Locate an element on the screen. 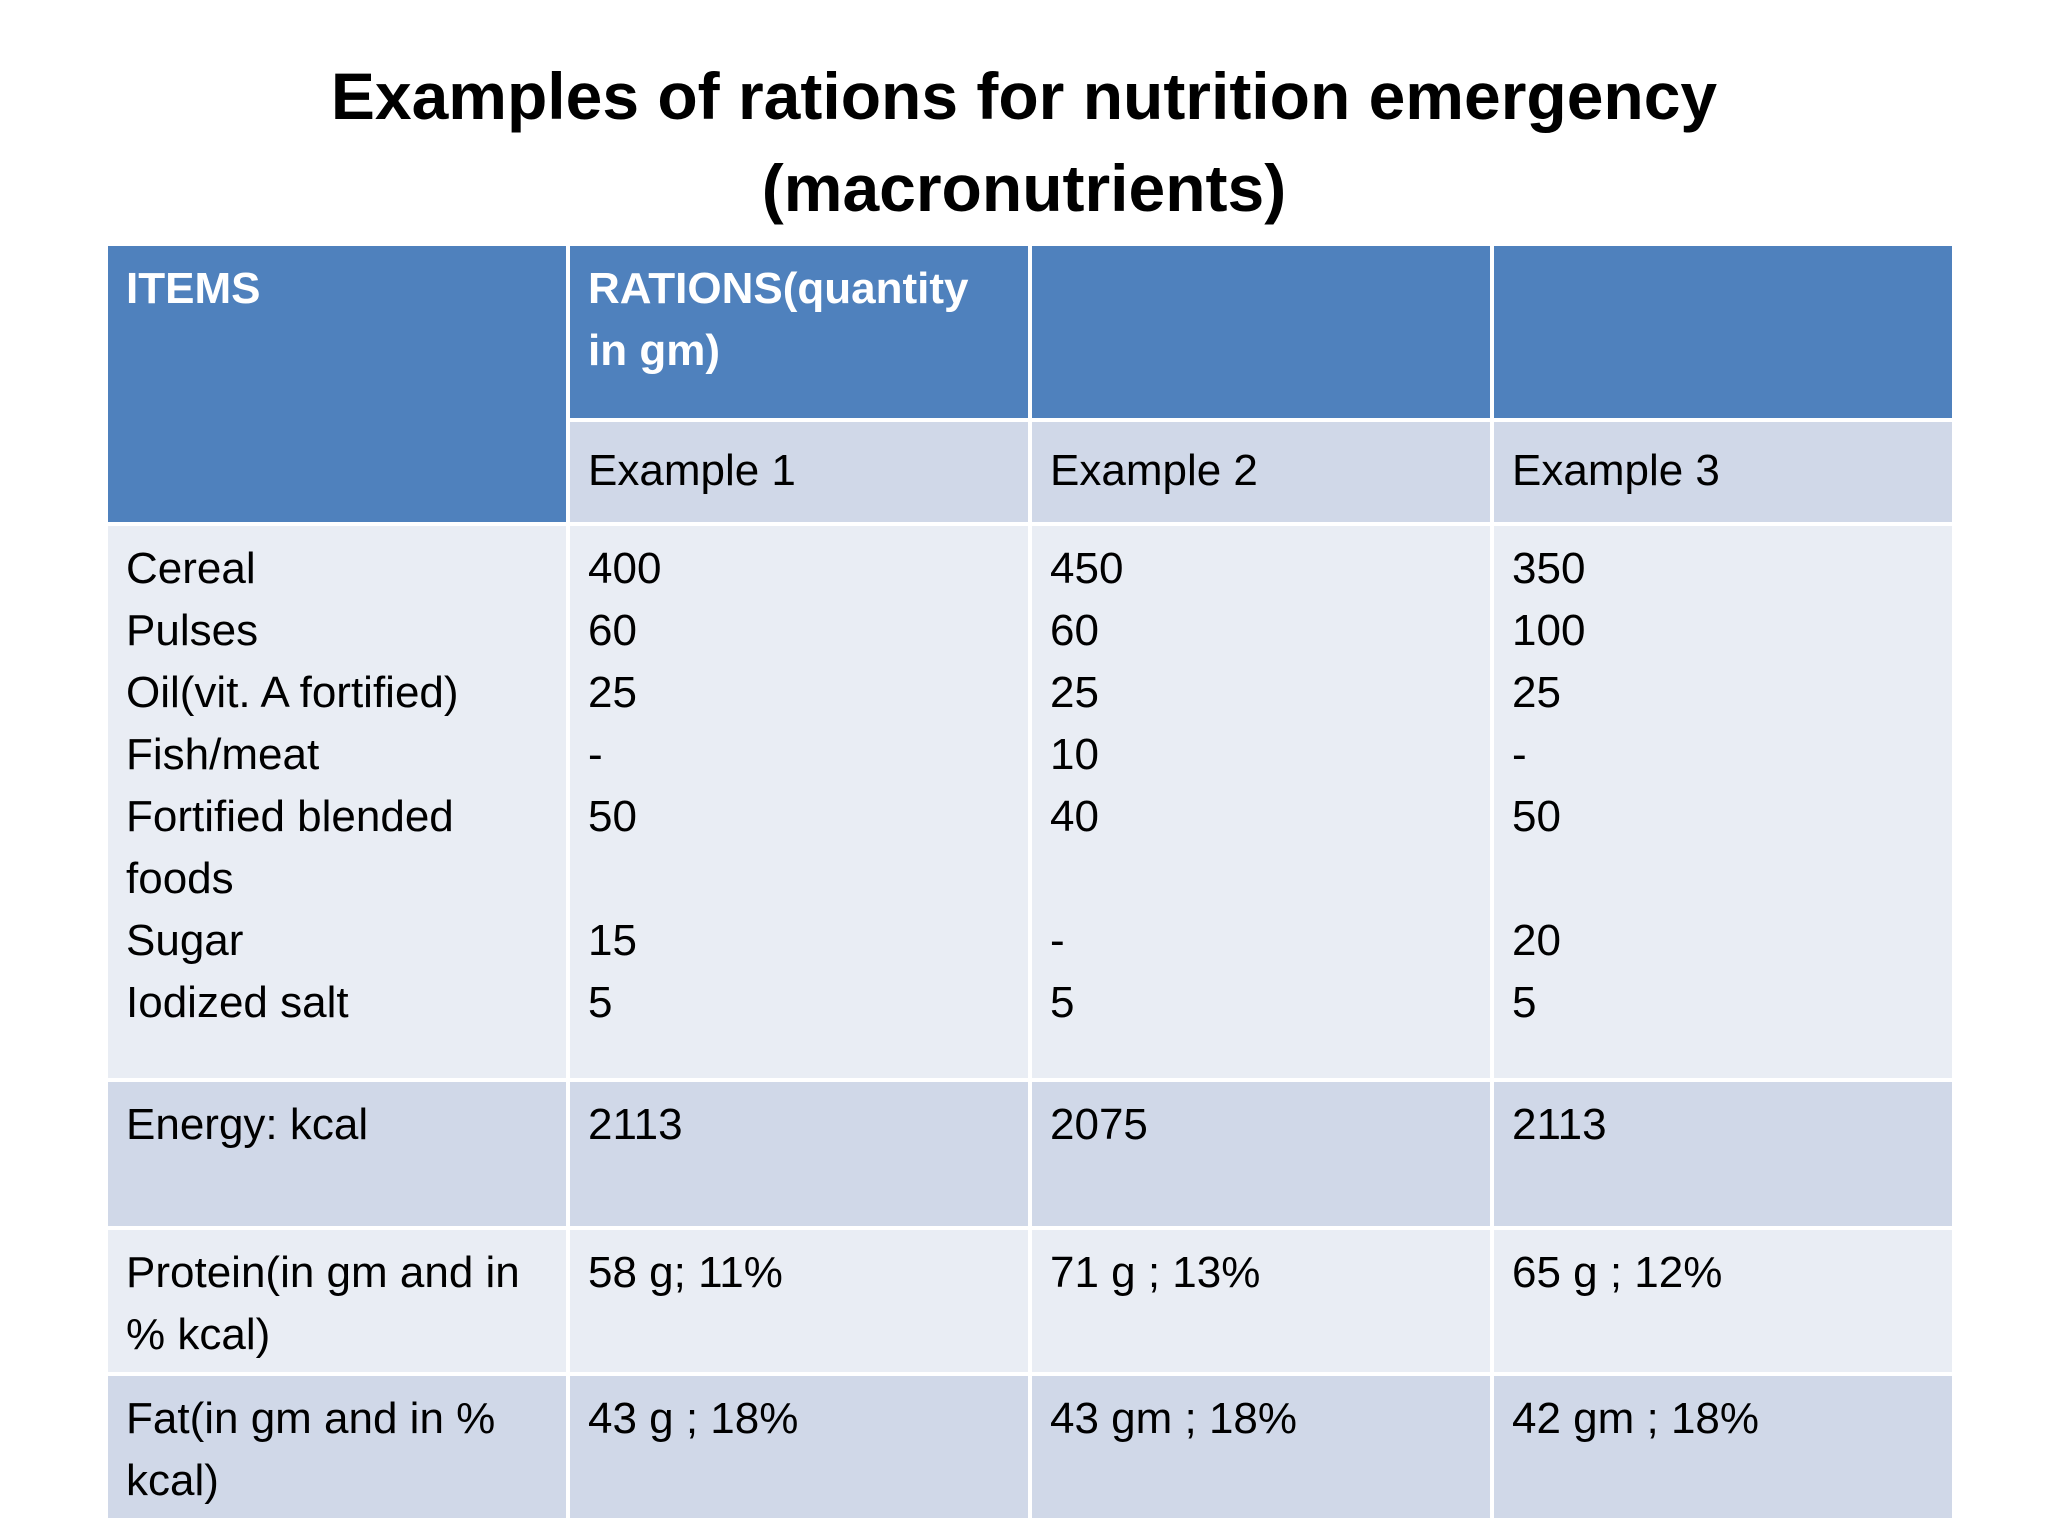 This screenshot has height=1536, width=2048. example-3-header: Example 3 is located at coordinates (1723, 472).